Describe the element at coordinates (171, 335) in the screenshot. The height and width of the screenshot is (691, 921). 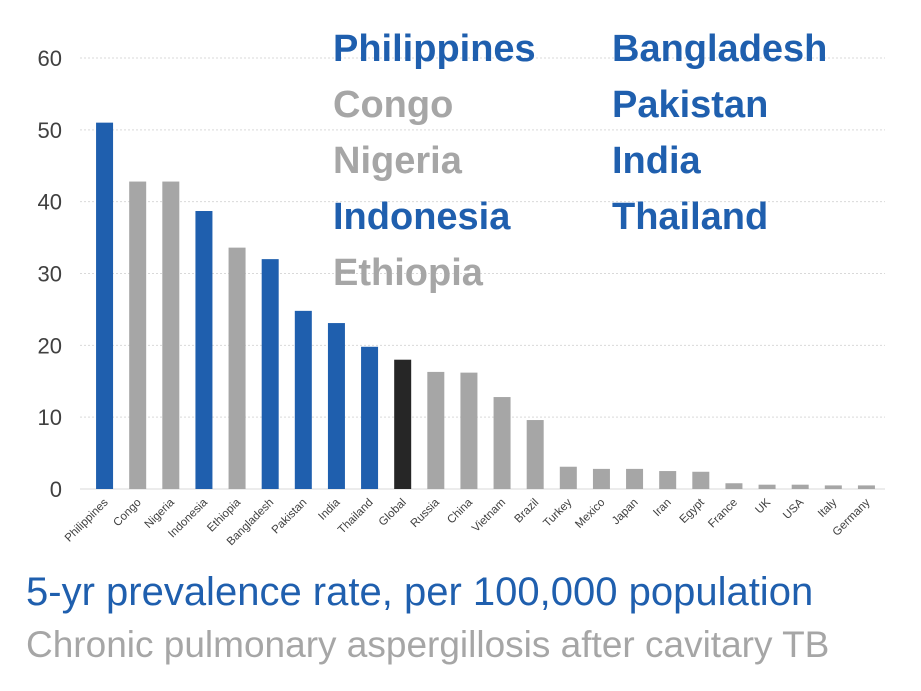
I see `bar-nigeria` at that location.